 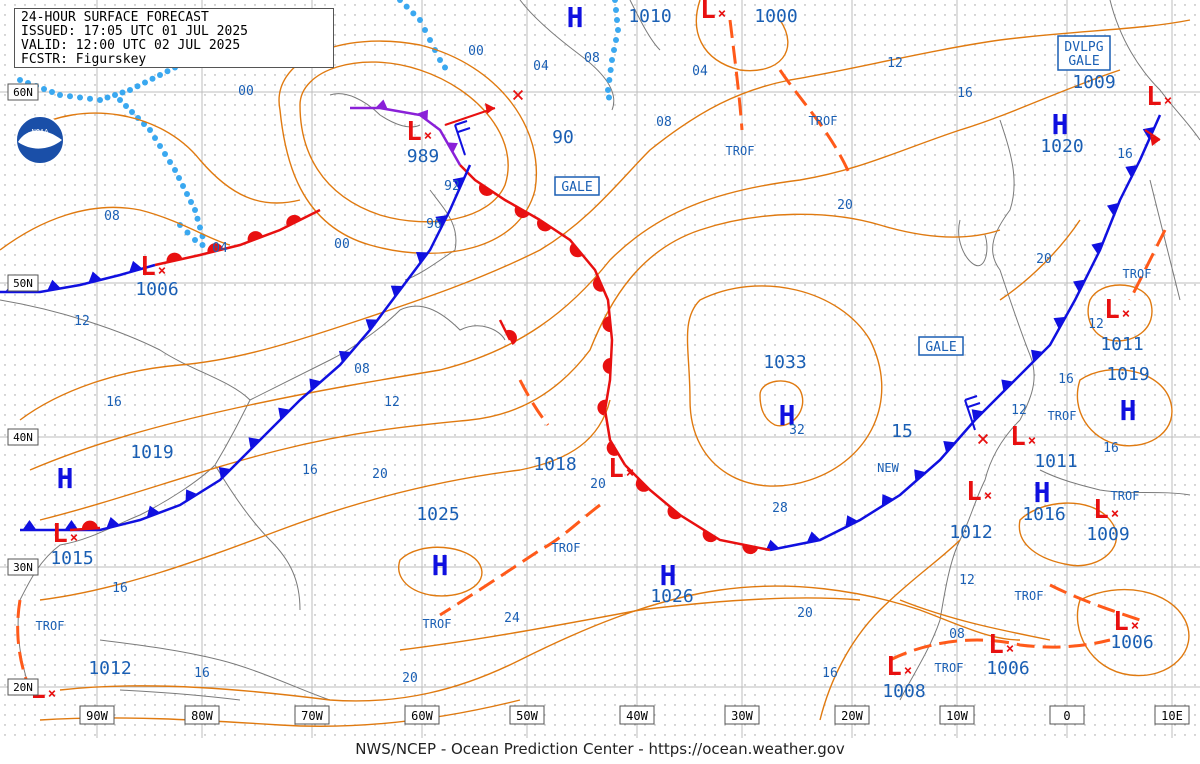 I want to click on longitude-label: 80W, so click(x=202, y=716).